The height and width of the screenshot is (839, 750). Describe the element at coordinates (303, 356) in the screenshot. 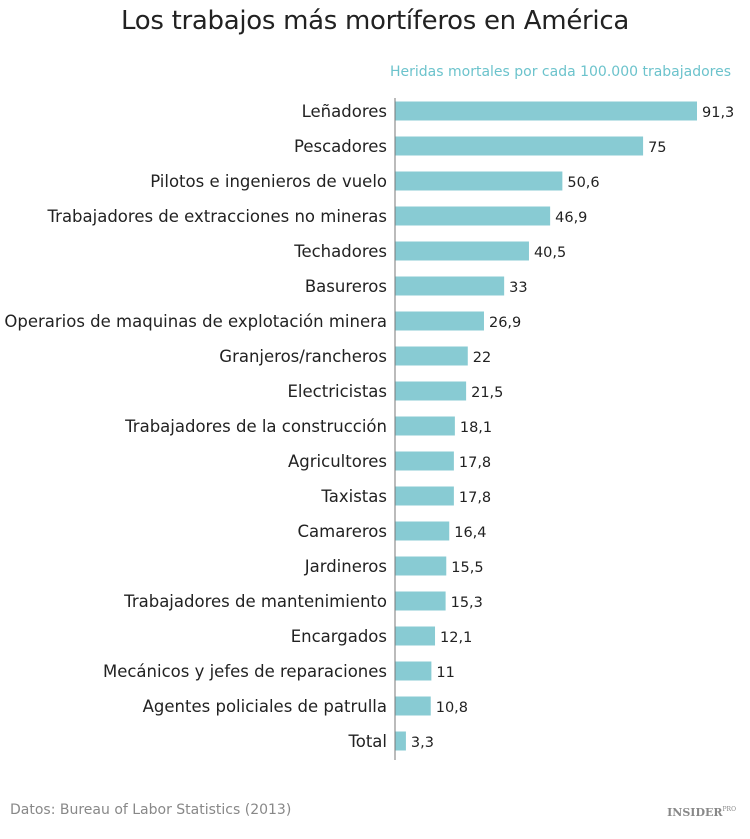

I see `category-label: Granjeros/rancheros` at that location.